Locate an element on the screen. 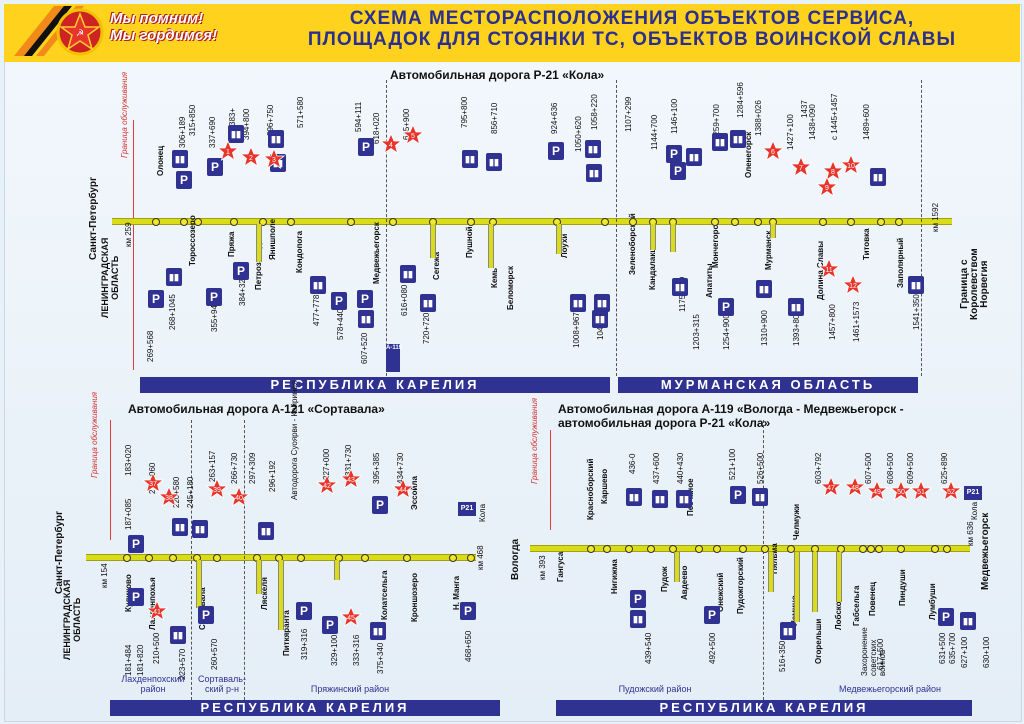  a119-district-pudozh: Пудожский район is located at coordinates (655, 689).